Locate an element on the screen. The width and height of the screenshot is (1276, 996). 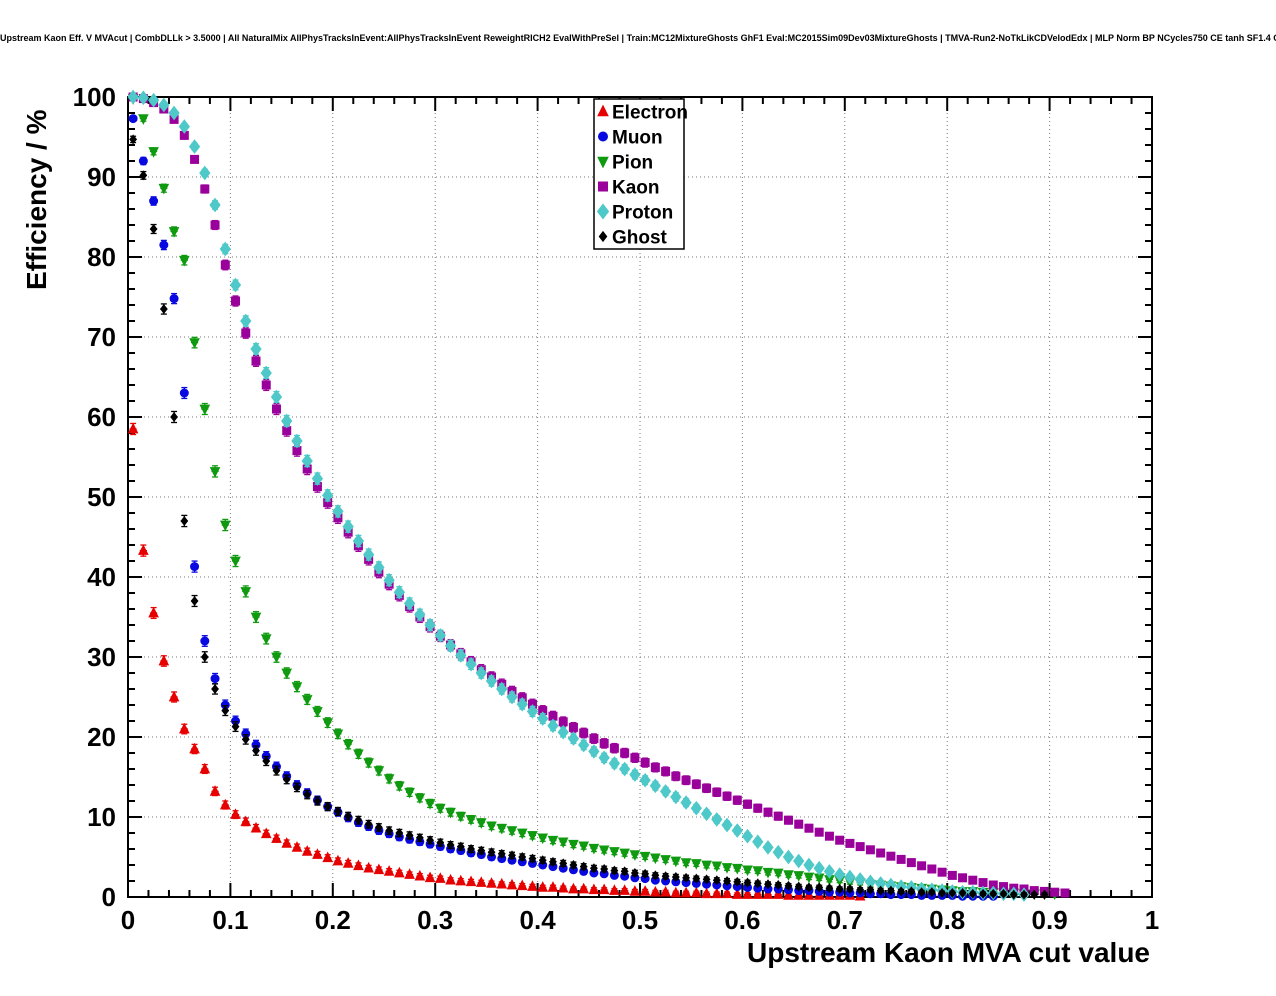
x-tick-label: 1 is located at coordinates (1152, 920).